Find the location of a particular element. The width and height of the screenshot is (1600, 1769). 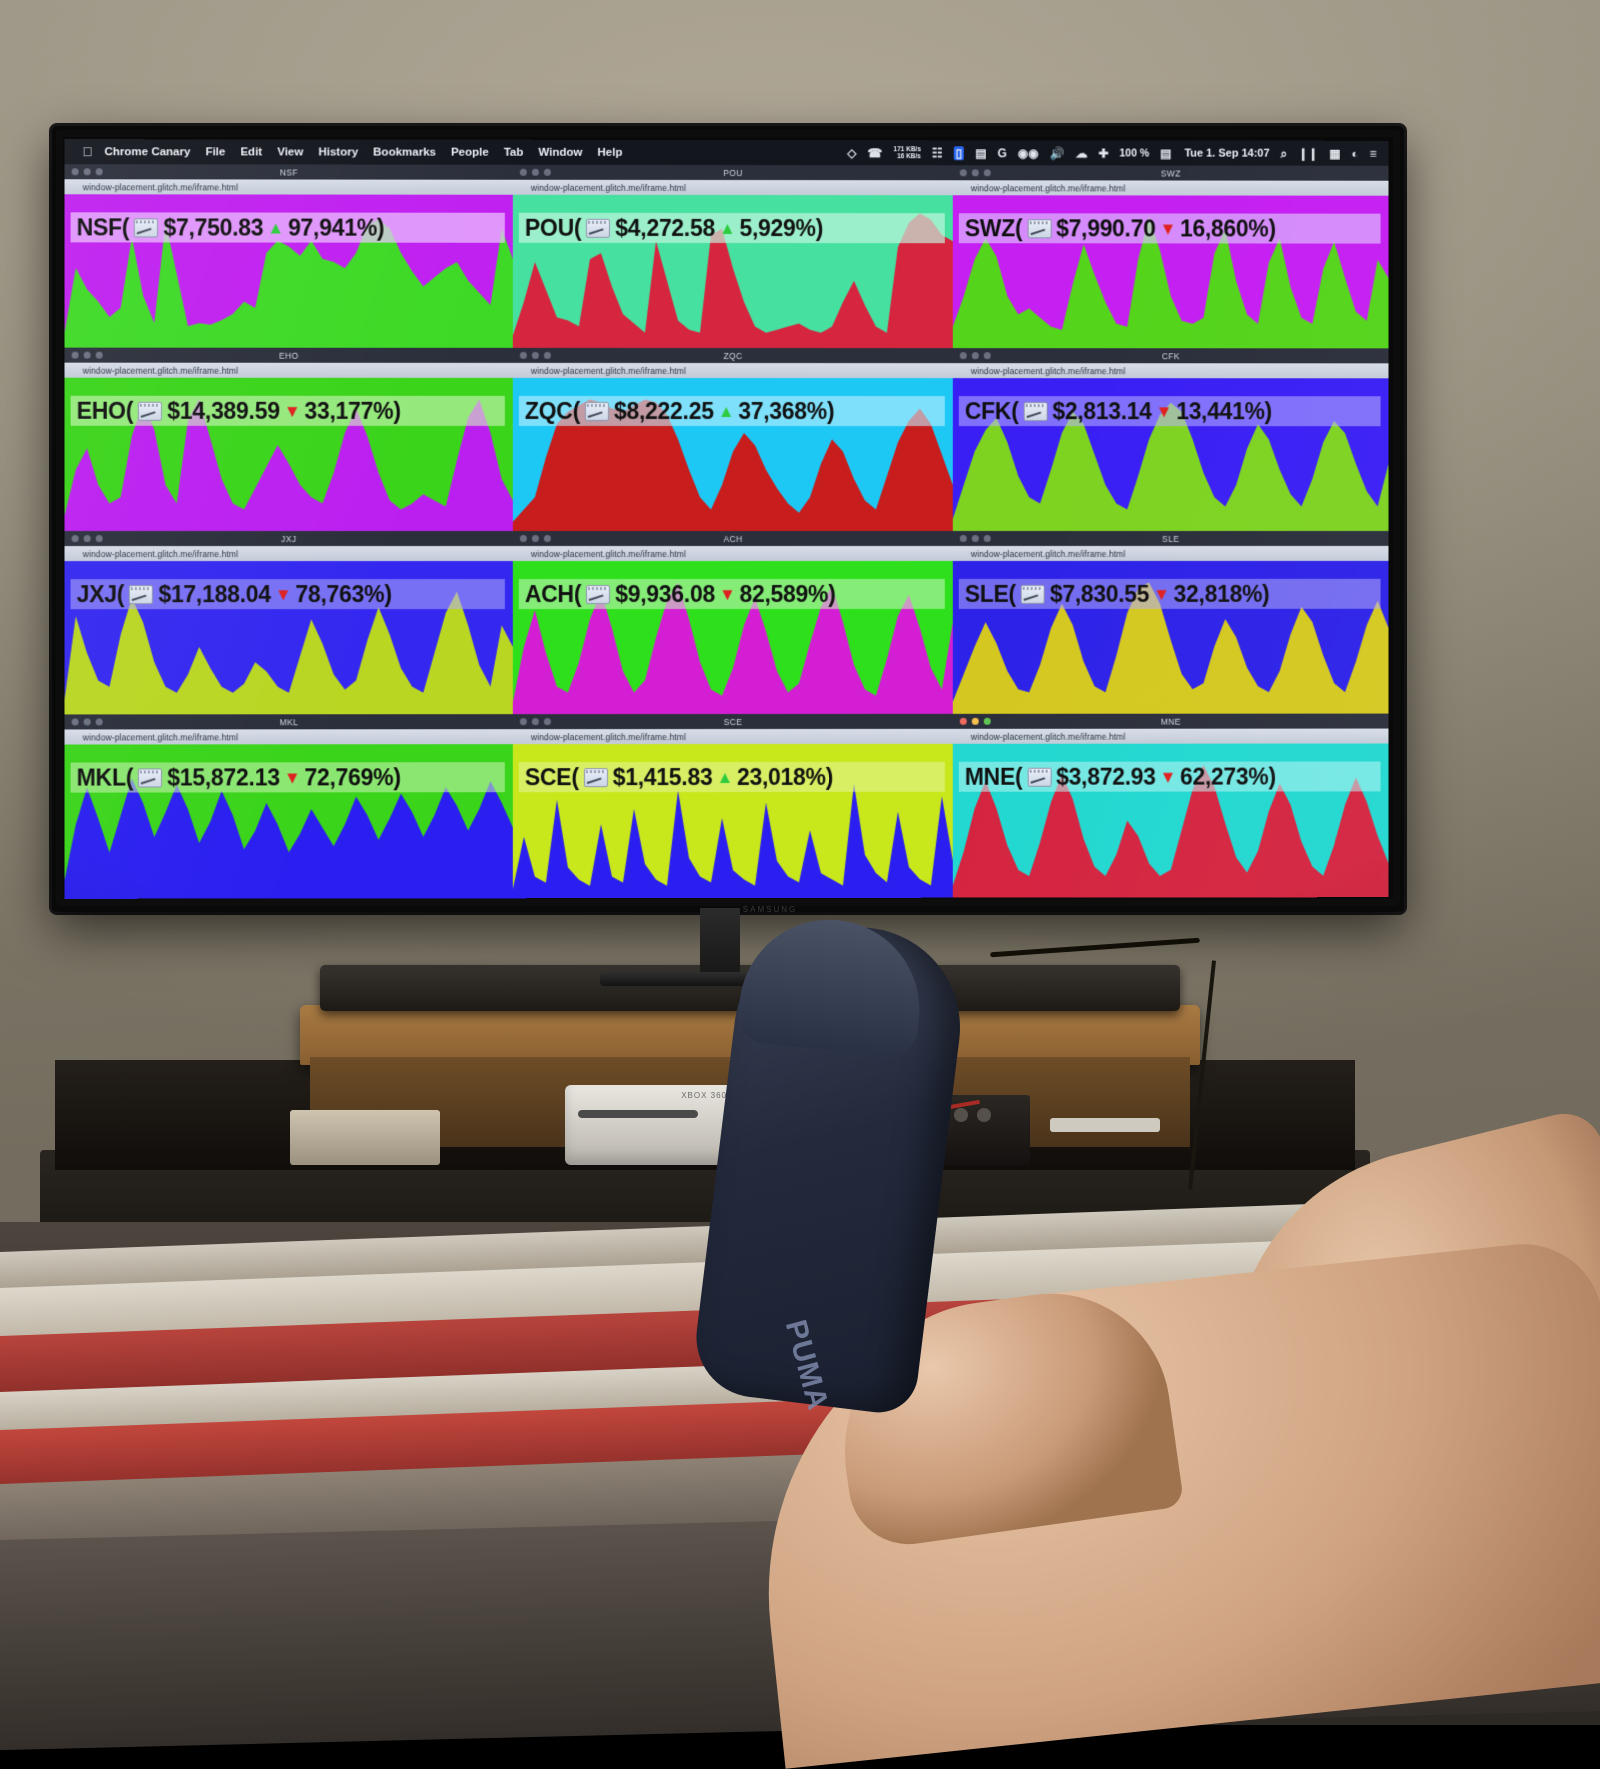

menu-item-people: People is located at coordinates (470, 152).